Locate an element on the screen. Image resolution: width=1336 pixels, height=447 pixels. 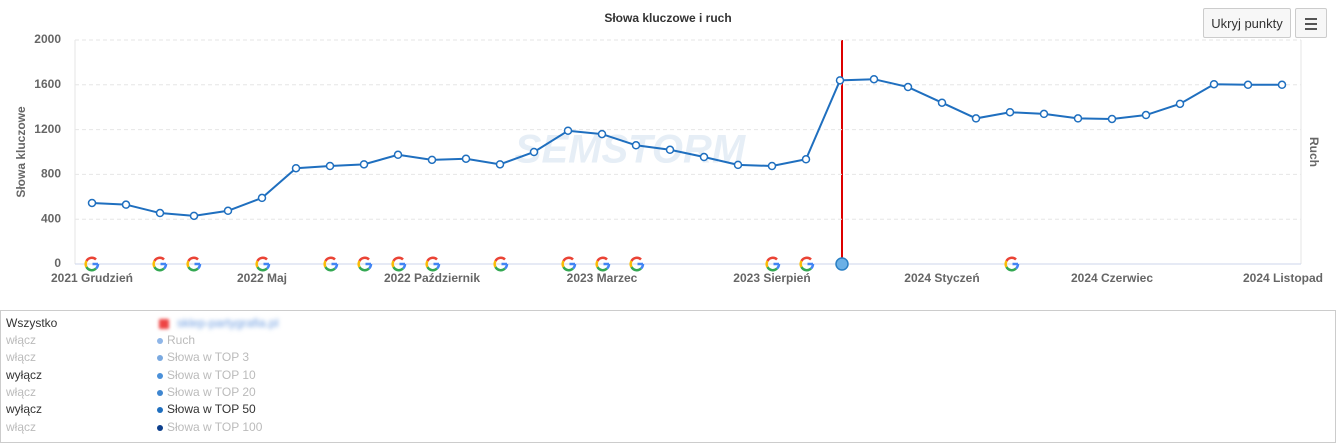
all-toggle: Wszystko is located at coordinates (32, 323).